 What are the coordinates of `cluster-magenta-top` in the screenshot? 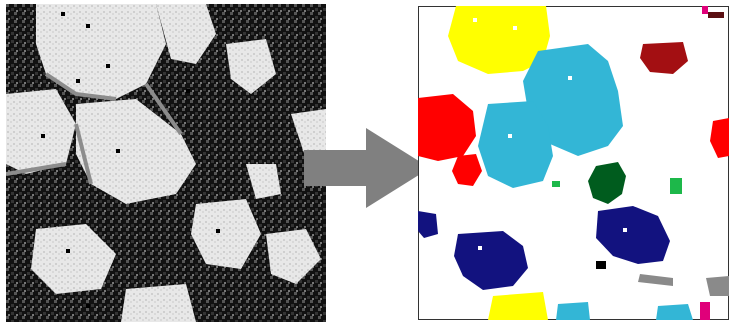 It's located at (705, 10).